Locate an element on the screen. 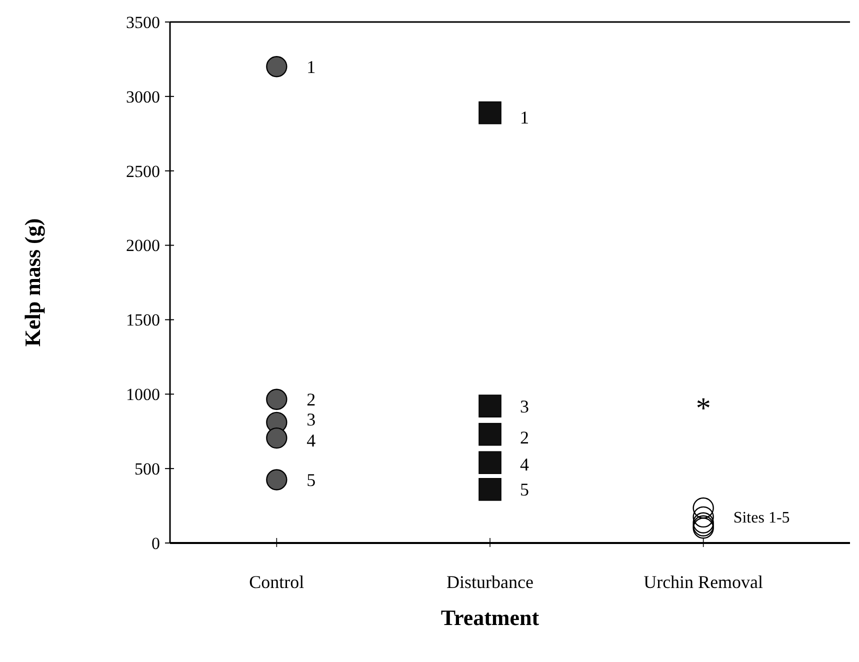  annotation: Sites 1-5 is located at coordinates (761, 518).